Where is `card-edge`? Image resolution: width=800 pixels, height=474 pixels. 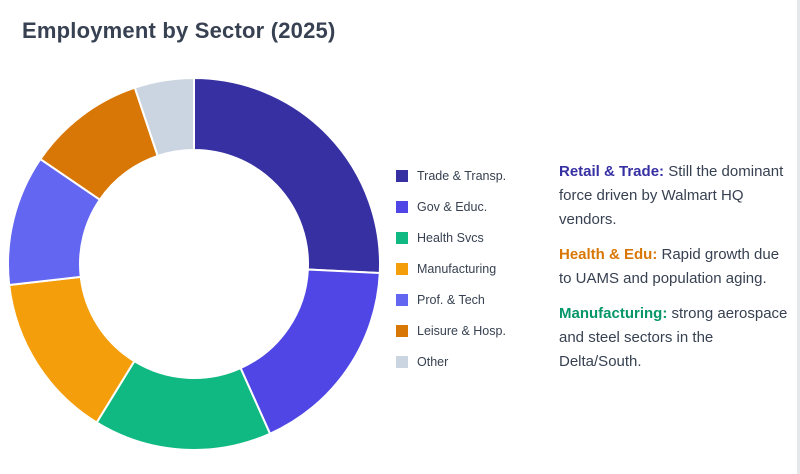 card-edge is located at coordinates (798, 237).